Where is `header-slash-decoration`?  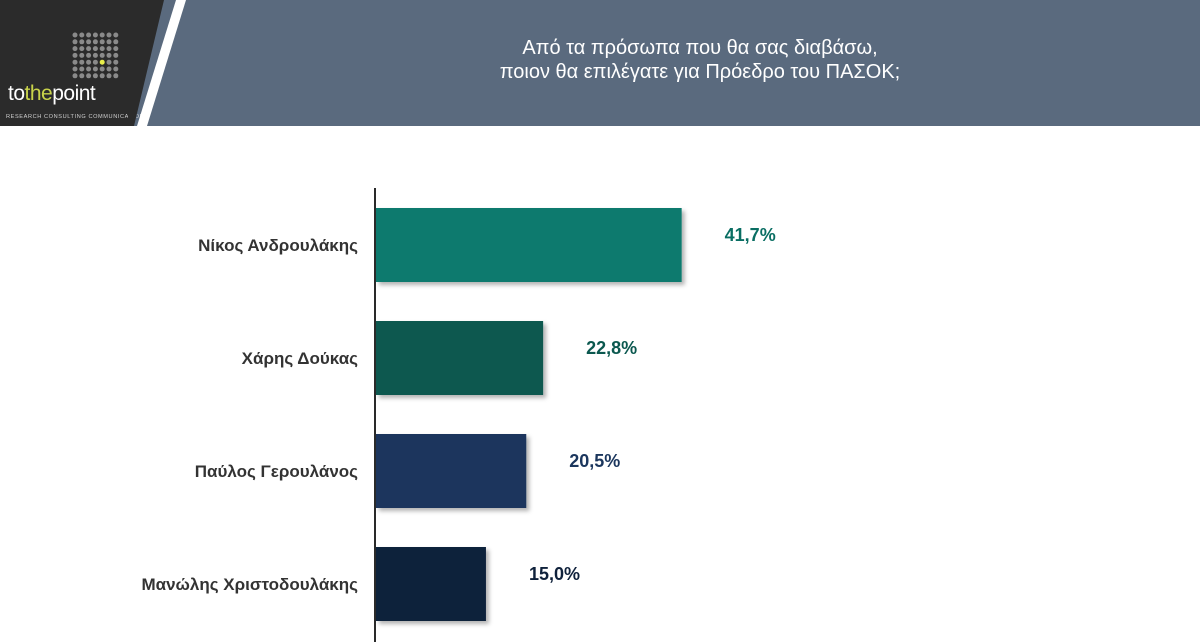 header-slash-decoration is located at coordinates (157, 63).